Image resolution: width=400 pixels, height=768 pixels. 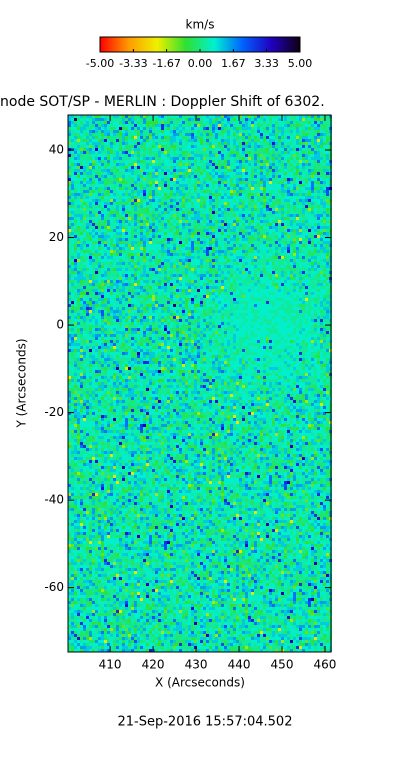 What do you see at coordinates (325, 665) in the screenshot?
I see `x-tick-label: 460` at bounding box center [325, 665].